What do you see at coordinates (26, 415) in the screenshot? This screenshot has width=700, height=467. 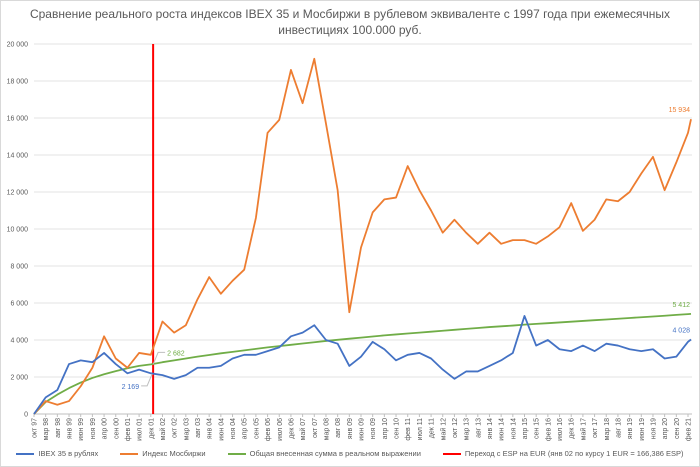 I see `y-tick-label: 0` at bounding box center [26, 415].